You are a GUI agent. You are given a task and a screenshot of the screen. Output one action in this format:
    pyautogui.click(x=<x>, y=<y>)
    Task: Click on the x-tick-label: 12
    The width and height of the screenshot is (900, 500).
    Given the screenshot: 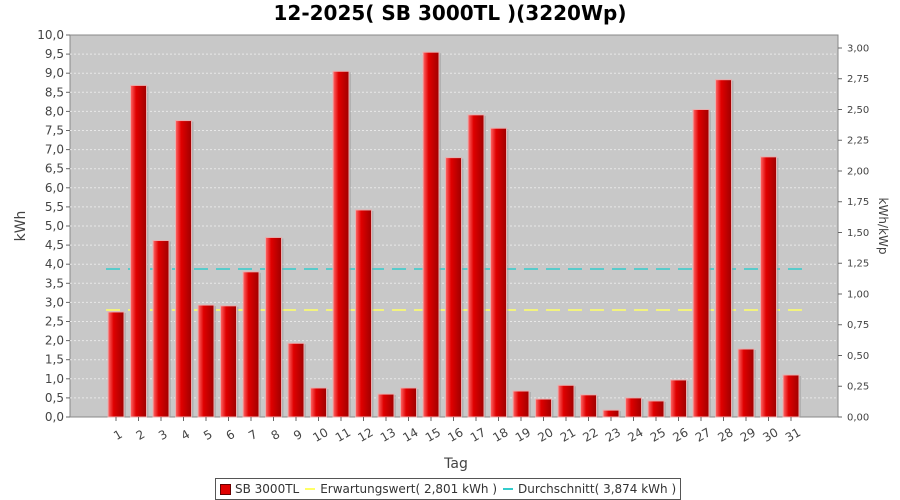 What is the action you would take?
    pyautogui.click(x=365, y=435)
    